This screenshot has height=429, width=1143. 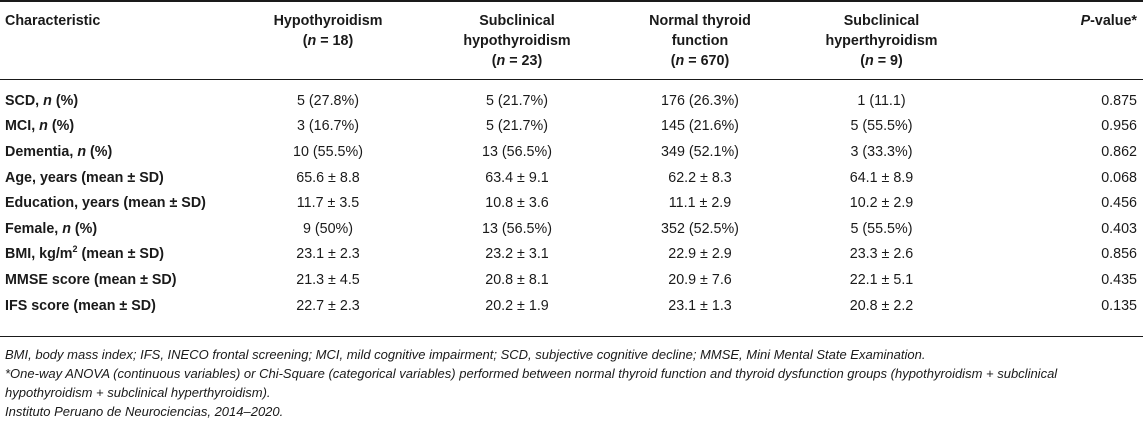 What do you see at coordinates (571, 79) in the screenshot?
I see `header-rule` at bounding box center [571, 79].